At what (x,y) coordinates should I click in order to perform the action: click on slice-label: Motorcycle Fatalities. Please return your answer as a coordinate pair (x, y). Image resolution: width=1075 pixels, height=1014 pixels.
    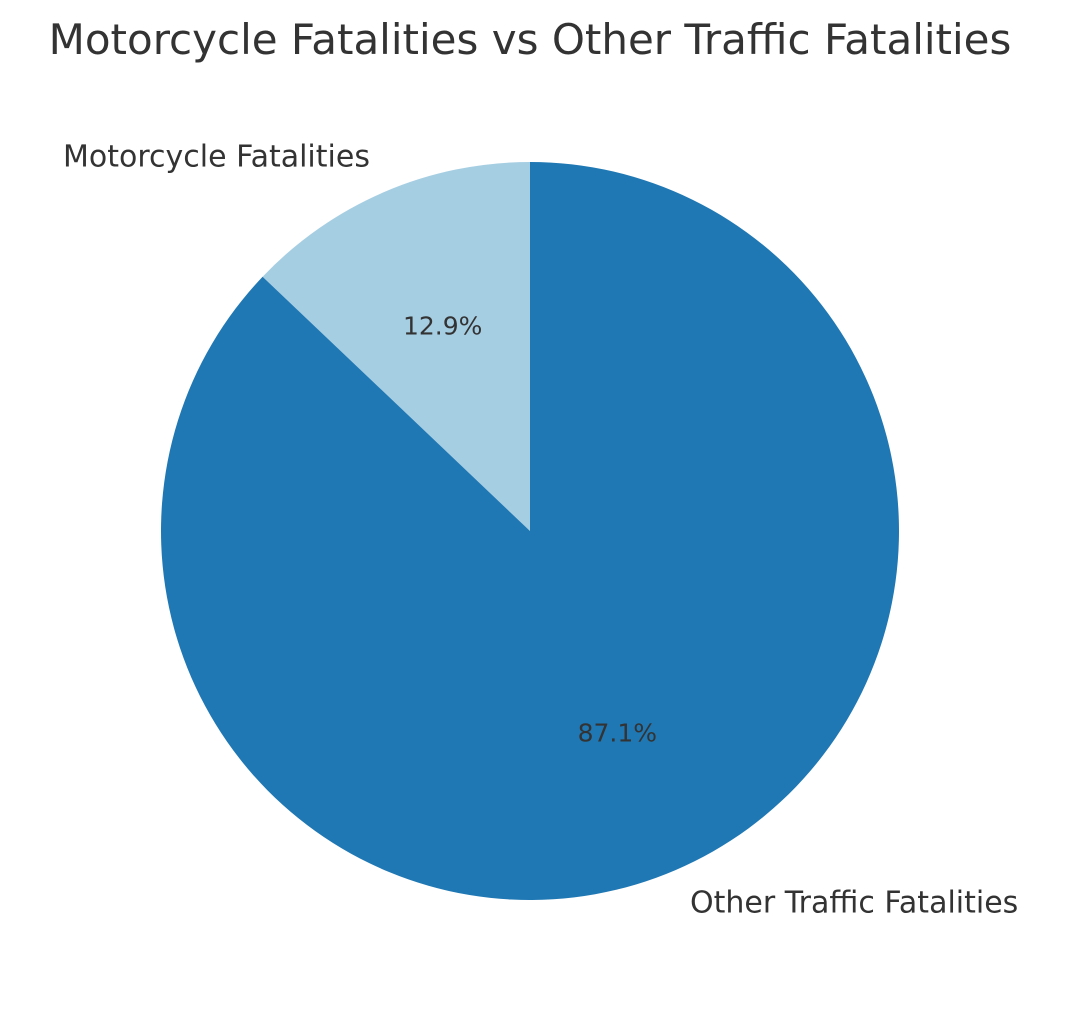
    Looking at the image, I should click on (216, 156).